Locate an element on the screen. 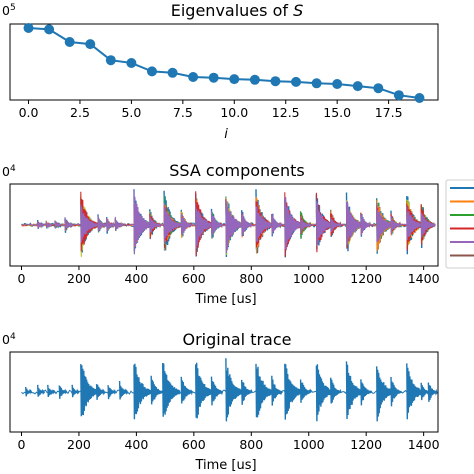  eigenvalues-axes-frame is located at coordinates (224, 62).